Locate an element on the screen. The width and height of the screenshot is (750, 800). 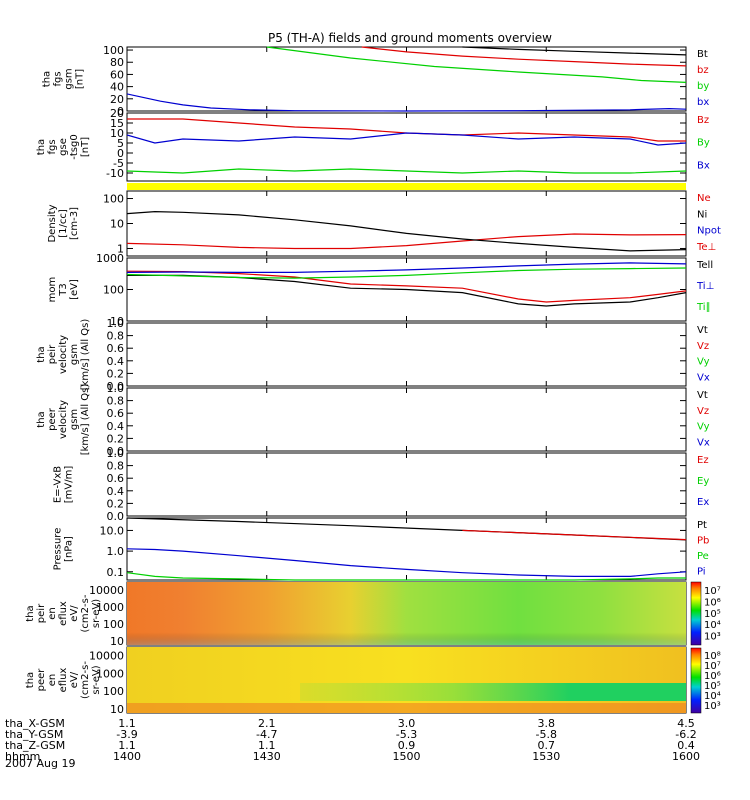
colorbar-label: 10⁵ is located at coordinates (712, 686).